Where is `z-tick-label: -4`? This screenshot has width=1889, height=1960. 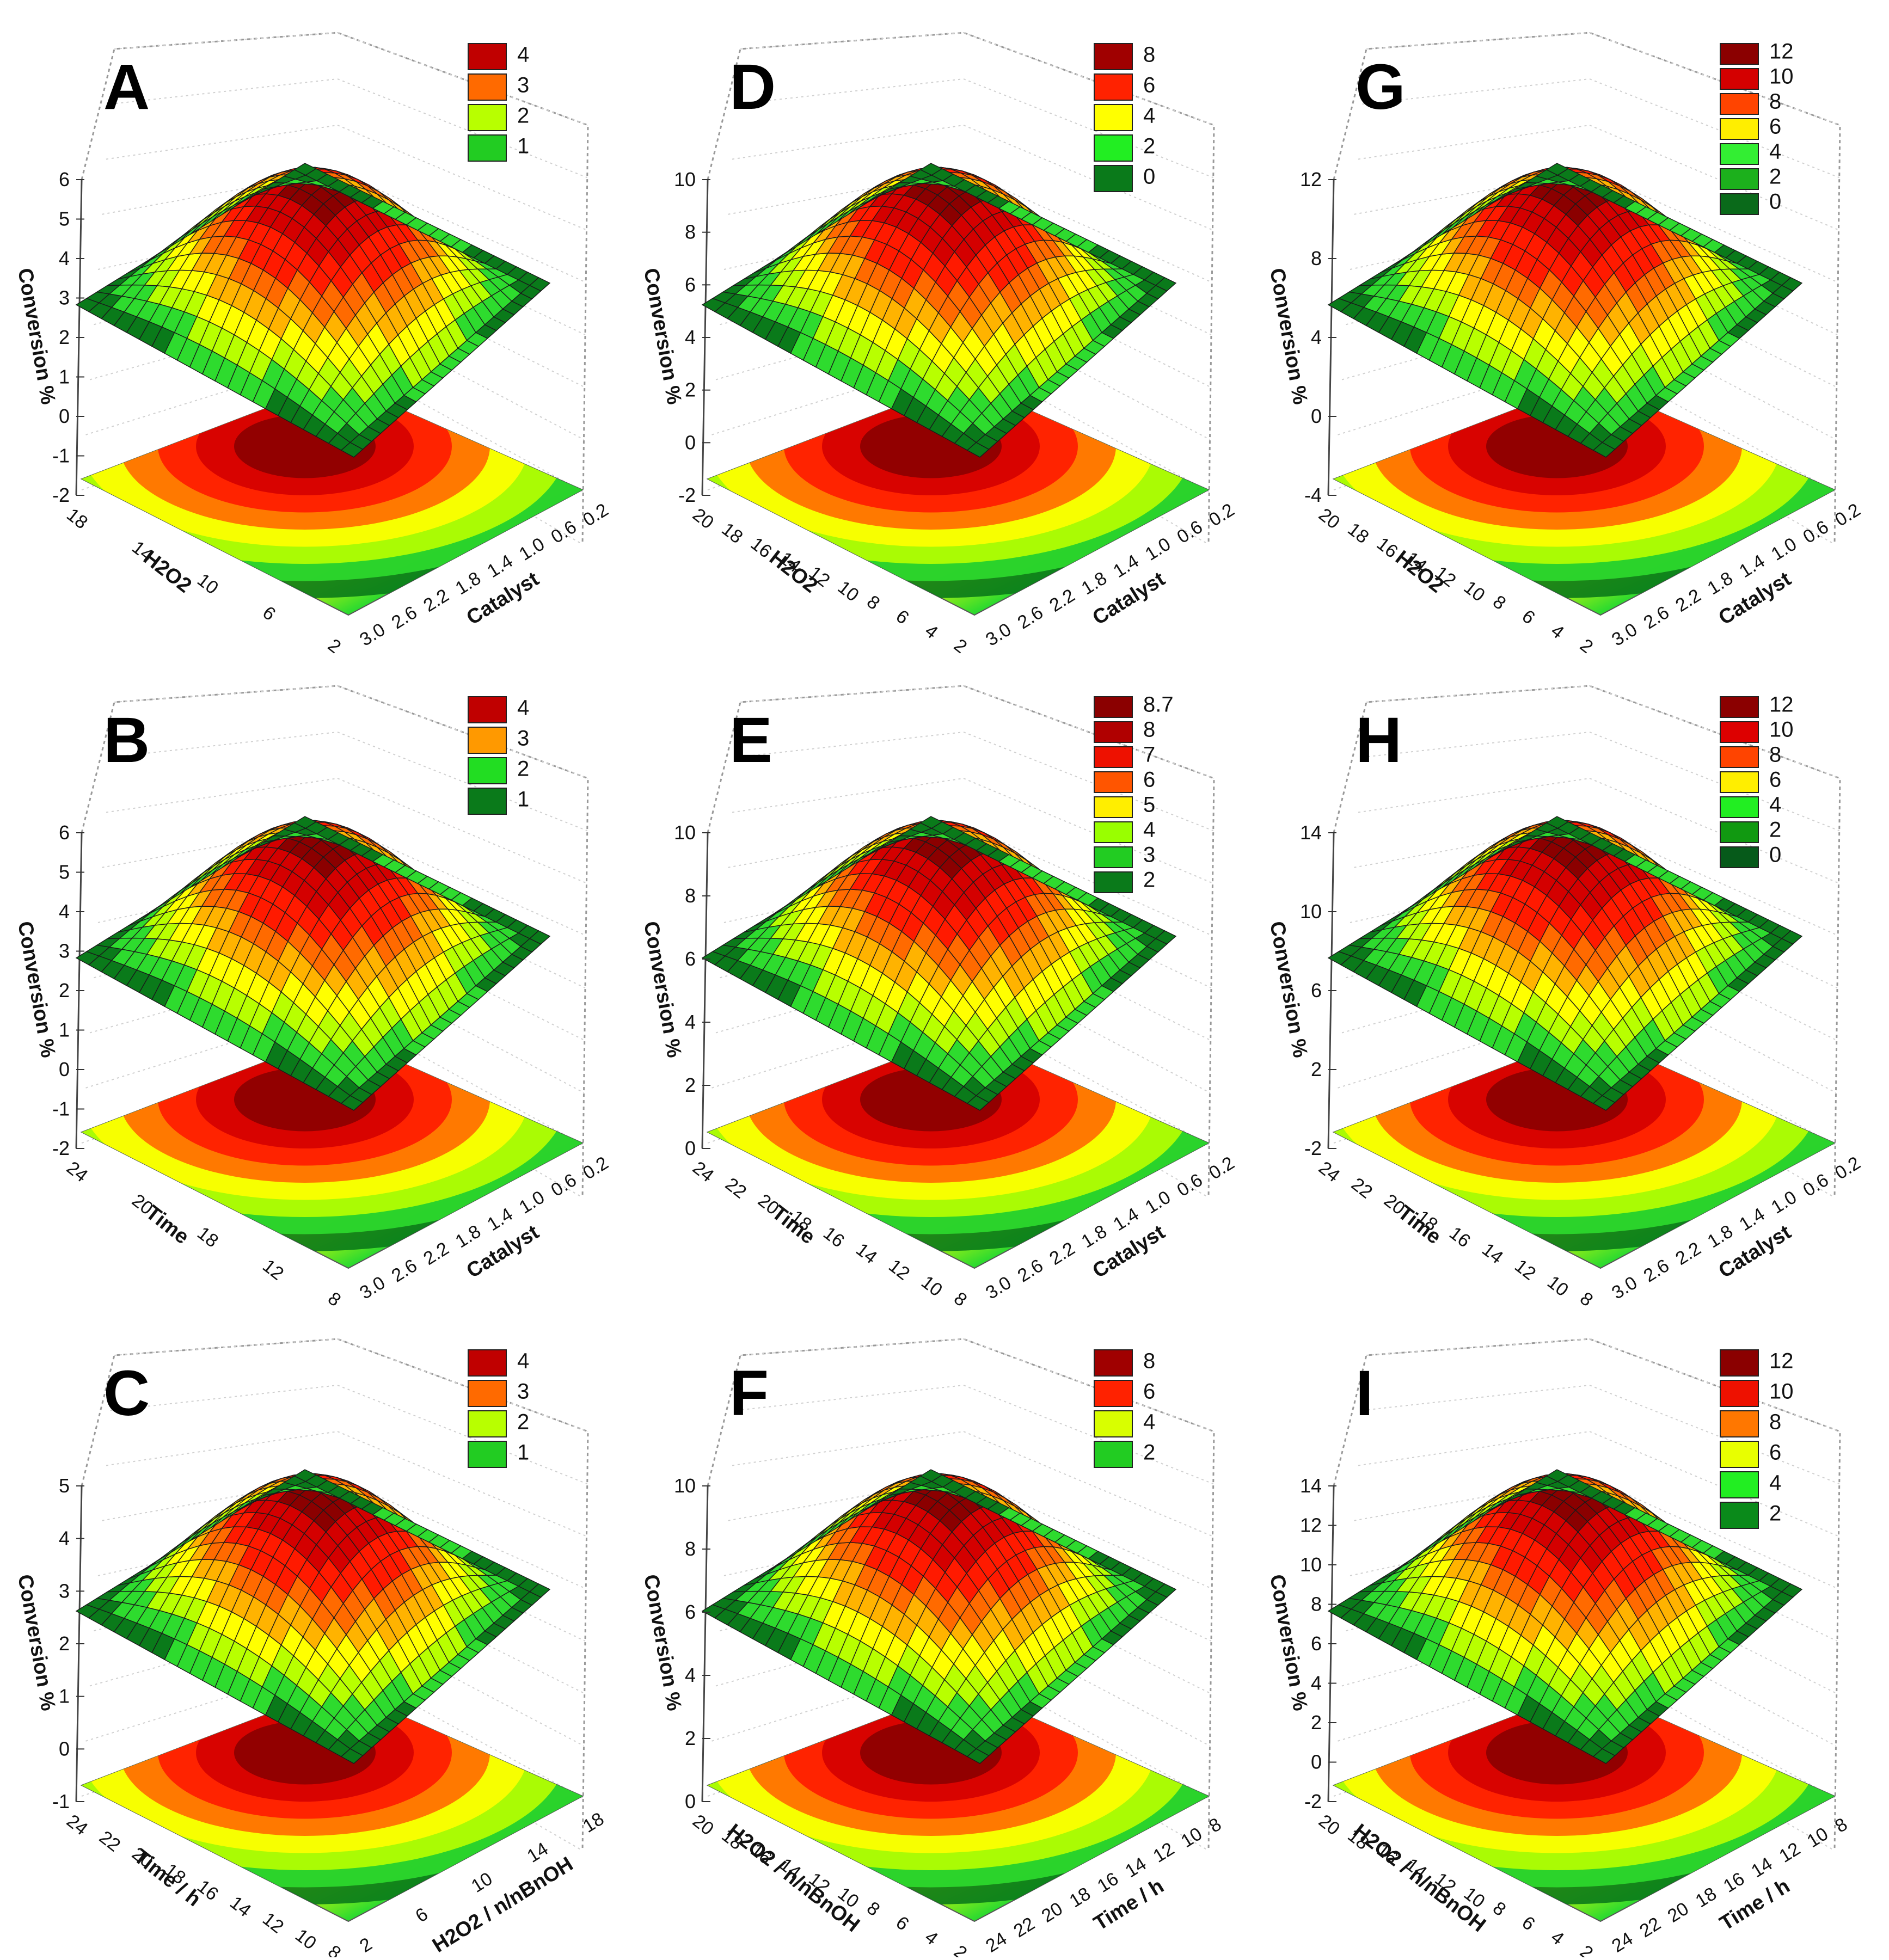
z-tick-label: -4 is located at coordinates (1313, 495).